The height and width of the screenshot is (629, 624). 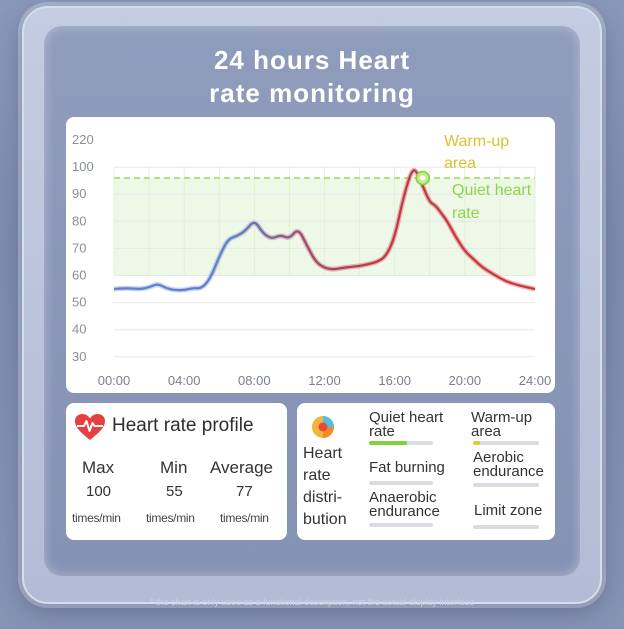 I want to click on max-value: 100, so click(x=99, y=491).